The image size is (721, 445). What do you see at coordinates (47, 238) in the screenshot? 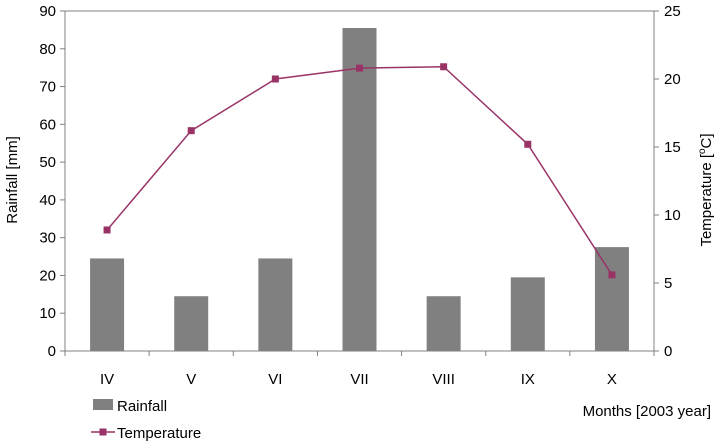
I see `y-tick-label-30: 30` at bounding box center [47, 238].